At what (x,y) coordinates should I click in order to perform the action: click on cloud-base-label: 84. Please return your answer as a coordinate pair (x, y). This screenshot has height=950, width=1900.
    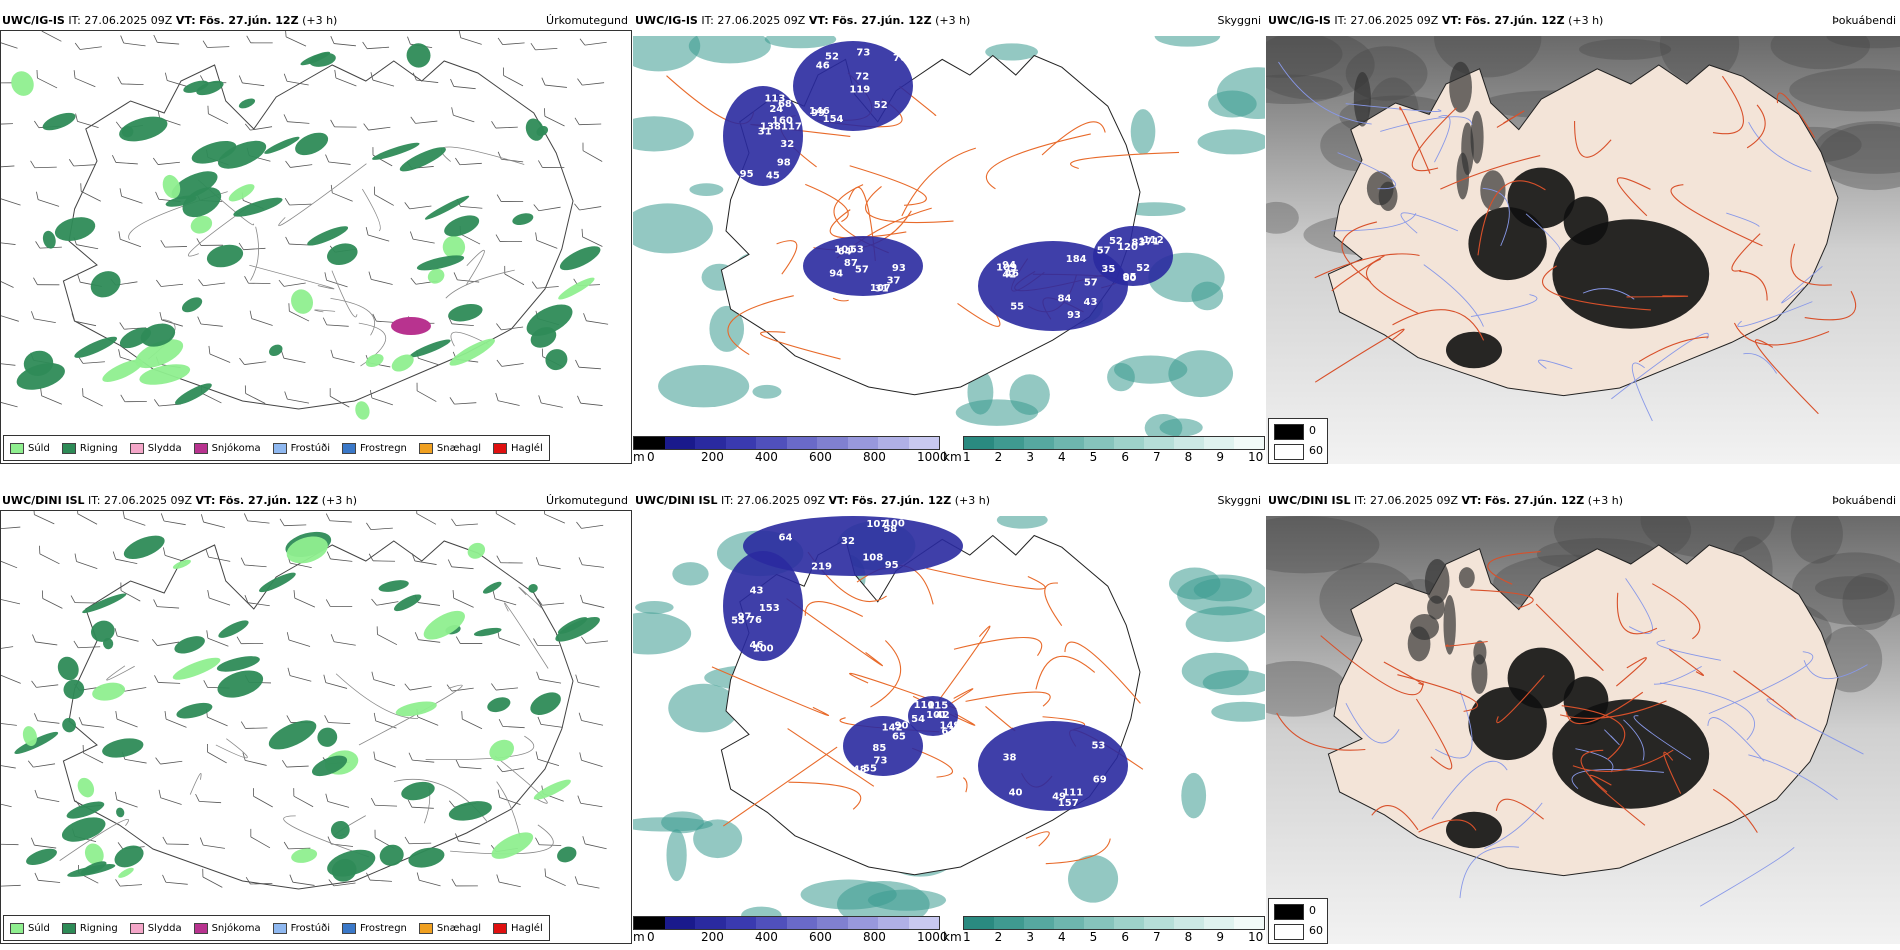
    Looking at the image, I should click on (1065, 298).